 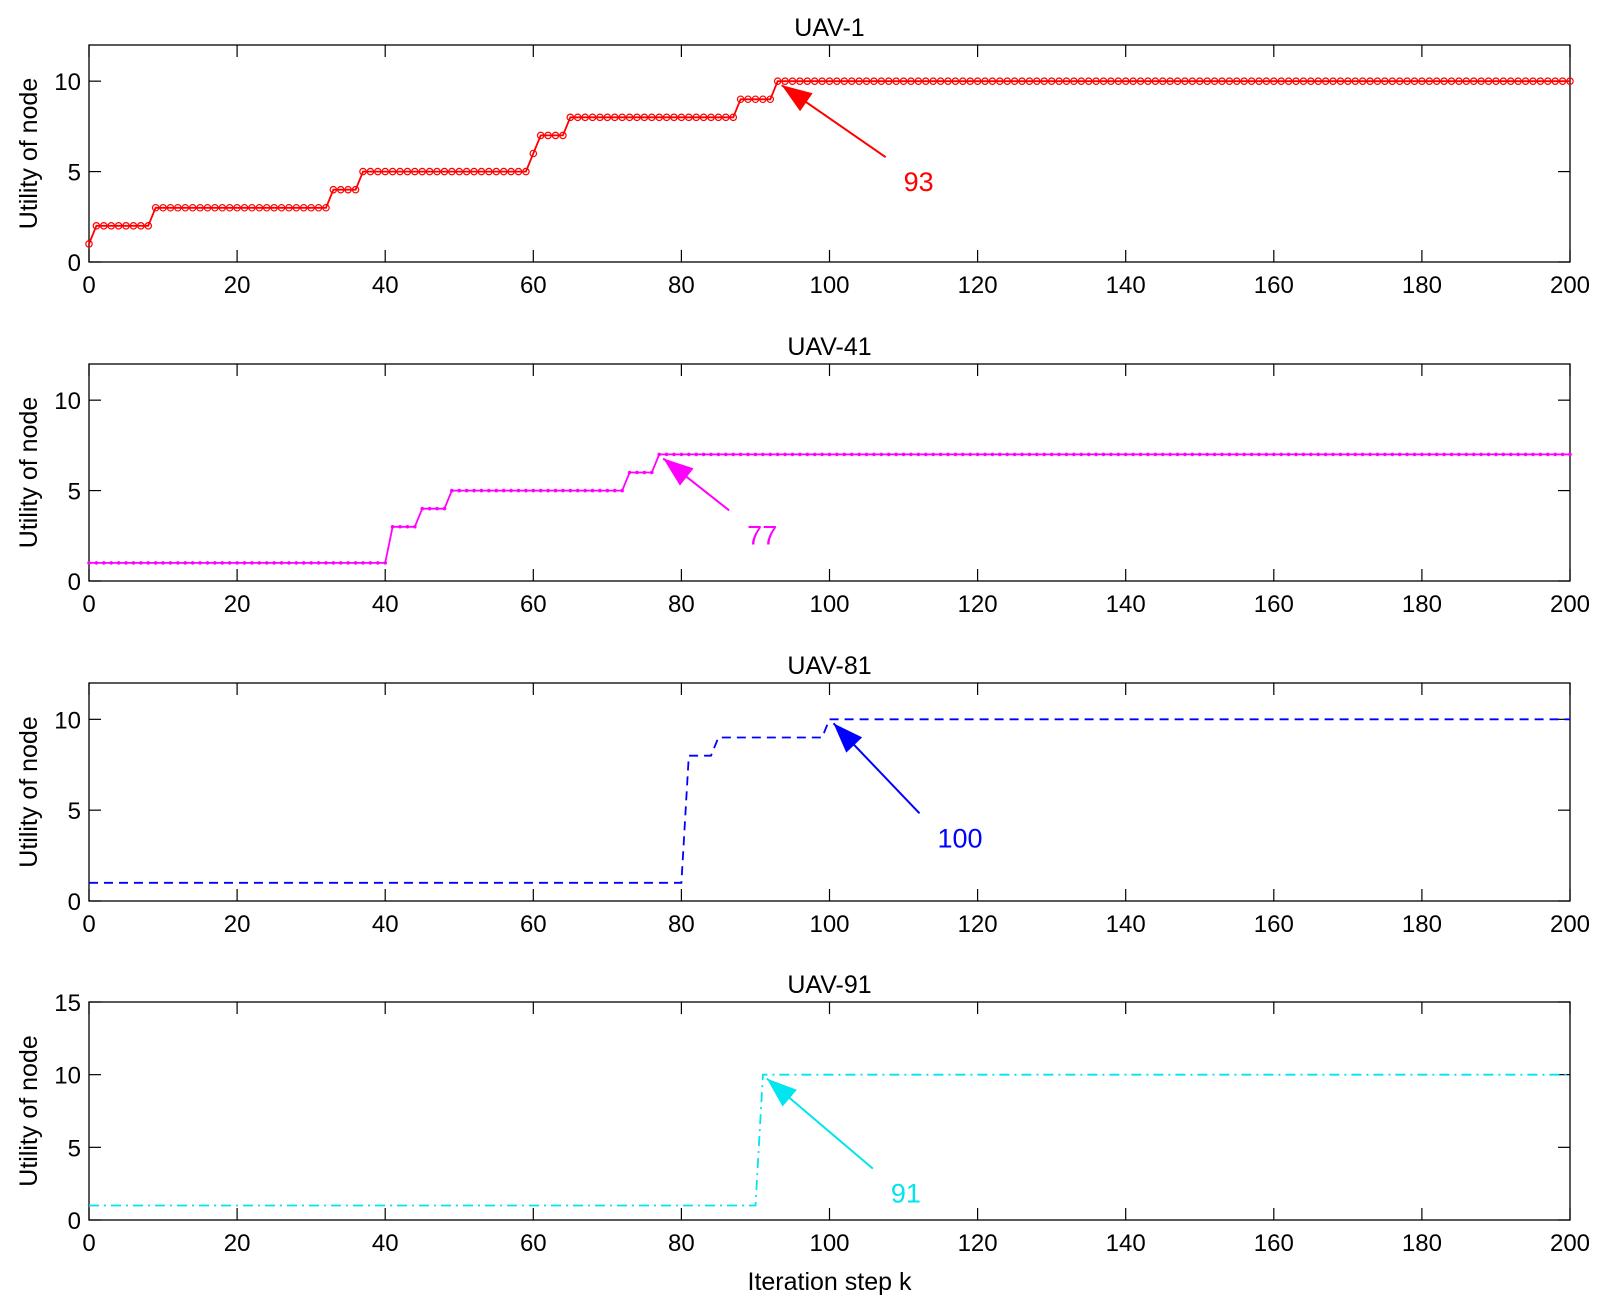 I want to click on y-tick-label: 0, so click(x=74, y=902).